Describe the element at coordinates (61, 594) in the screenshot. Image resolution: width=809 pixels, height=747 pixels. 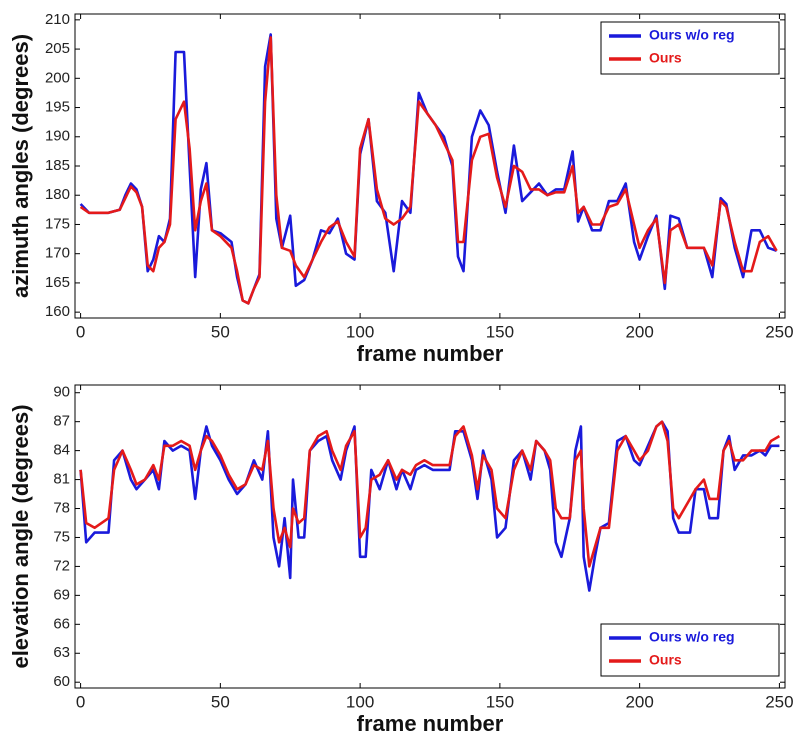
I see `y-tick-label: 69` at that location.